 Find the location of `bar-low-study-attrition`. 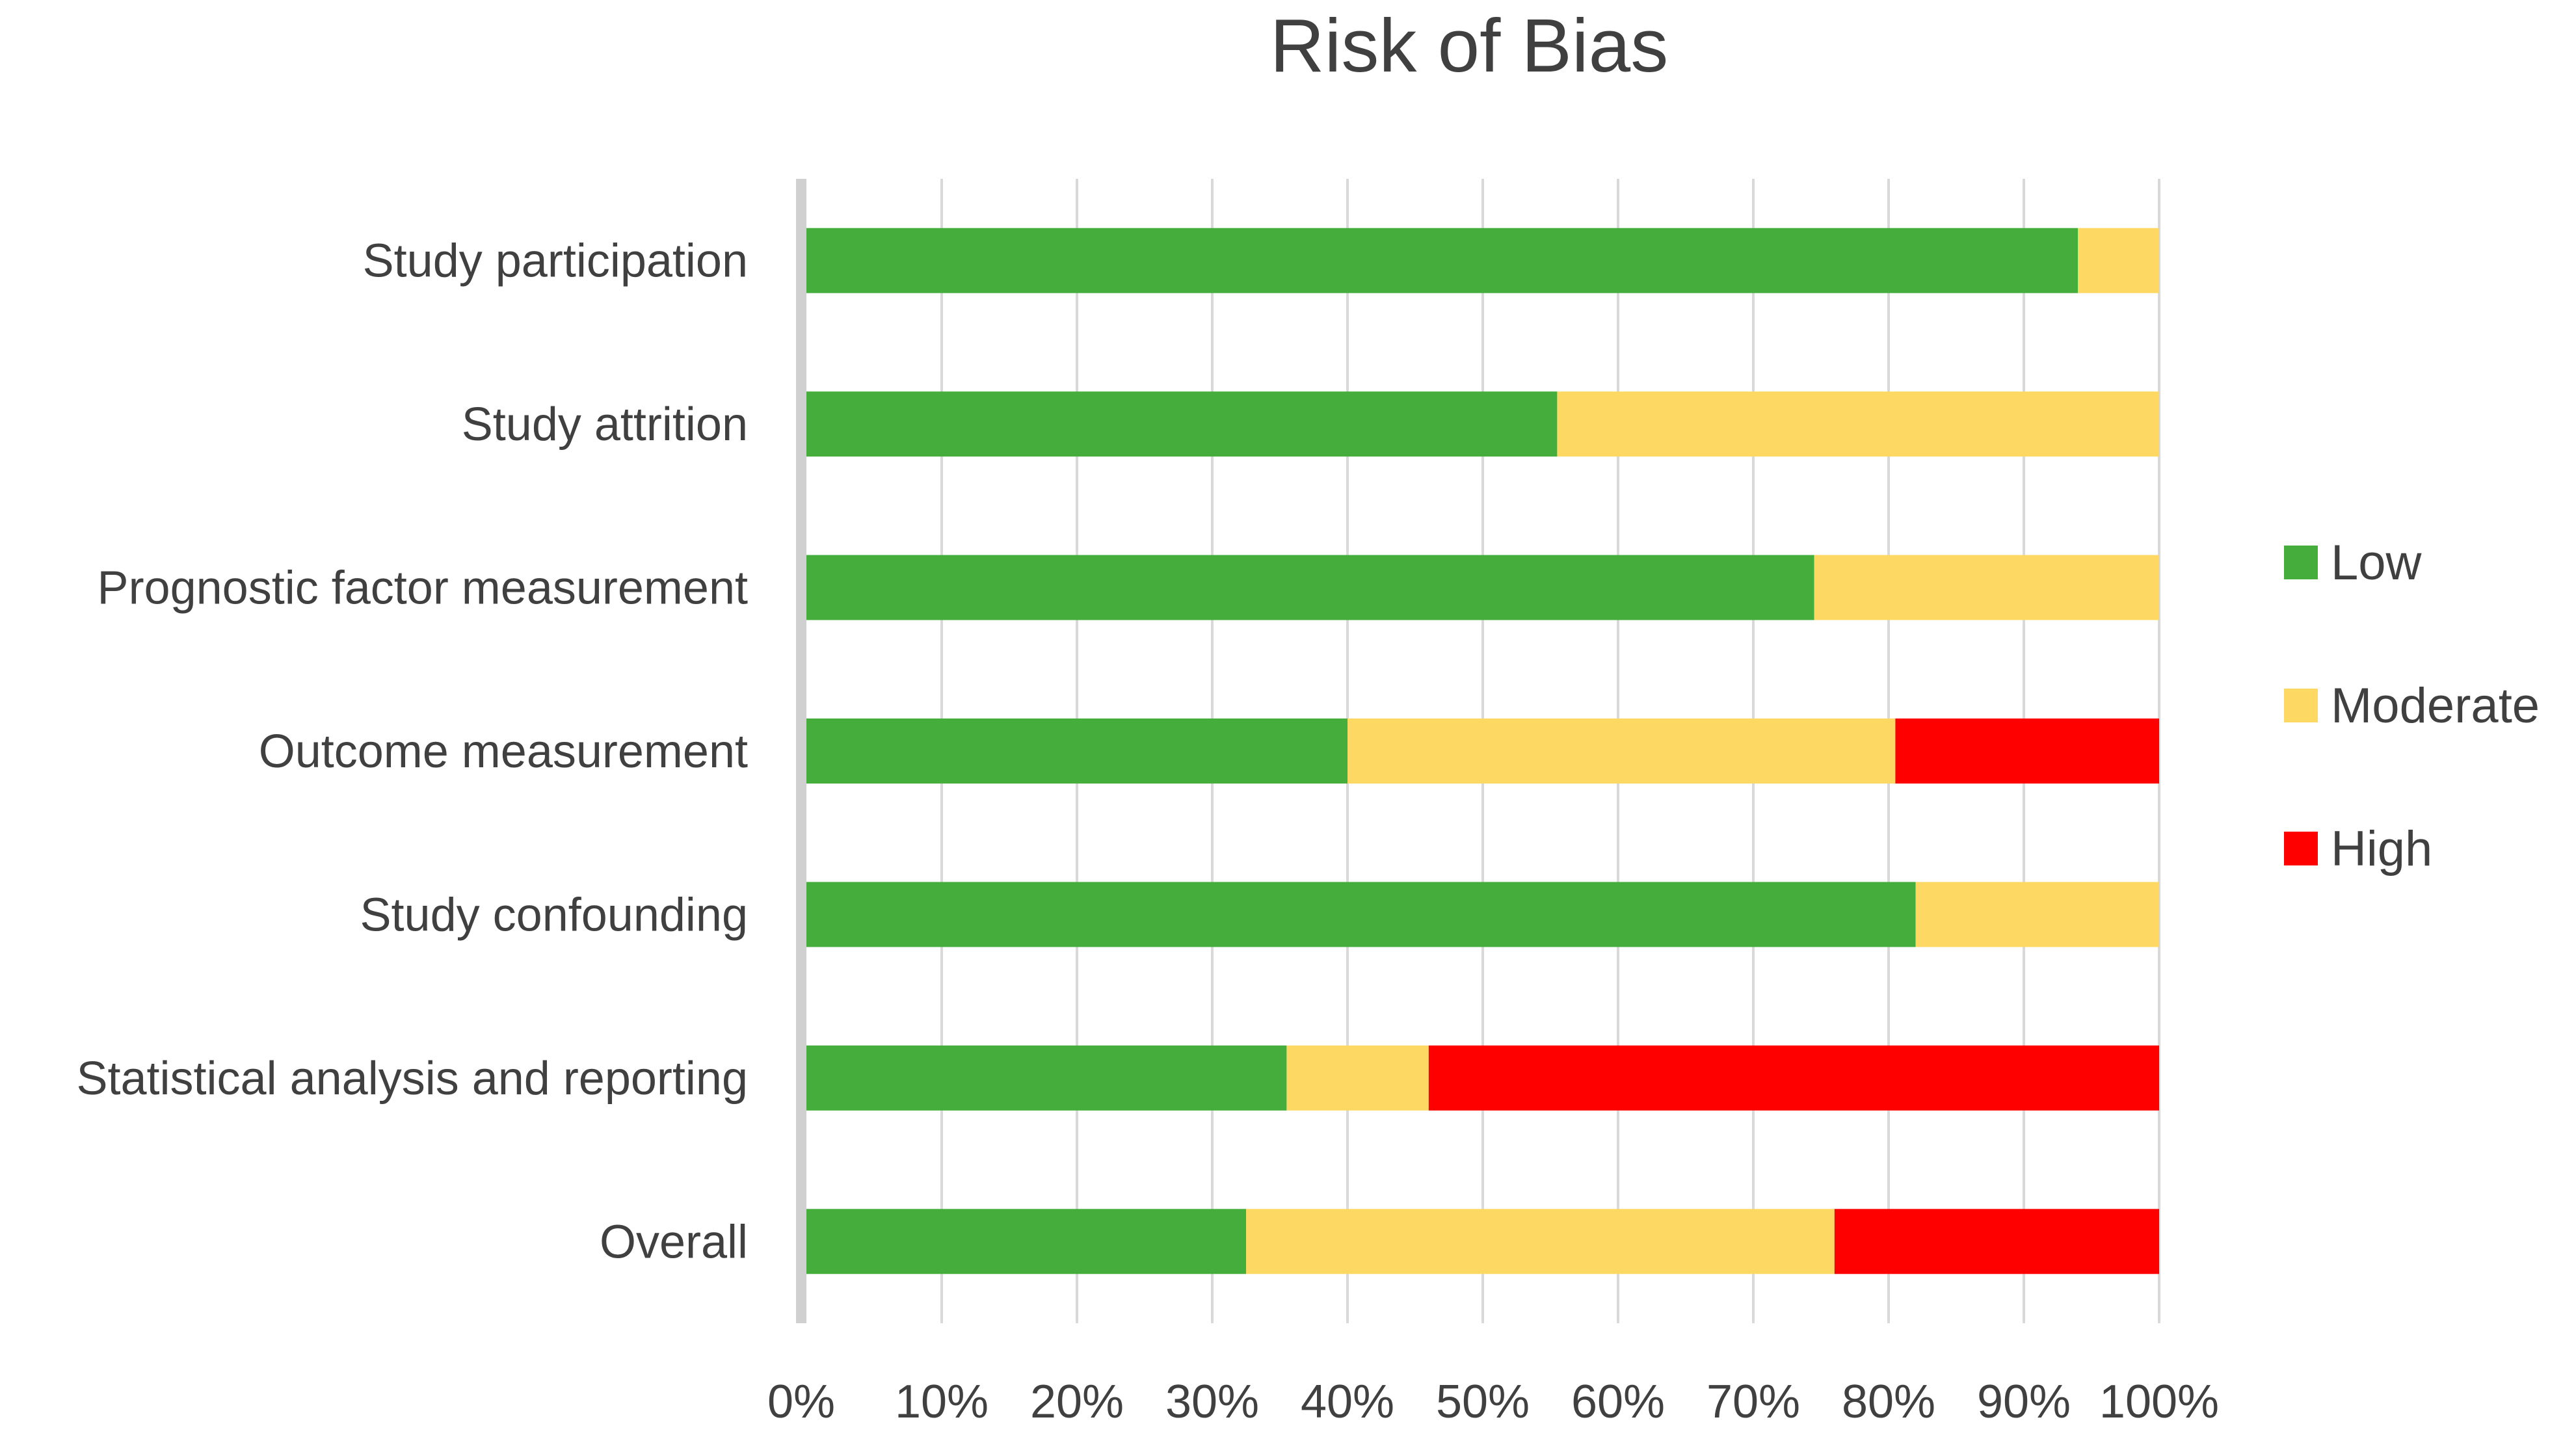

bar-low-study-attrition is located at coordinates (1182, 424).